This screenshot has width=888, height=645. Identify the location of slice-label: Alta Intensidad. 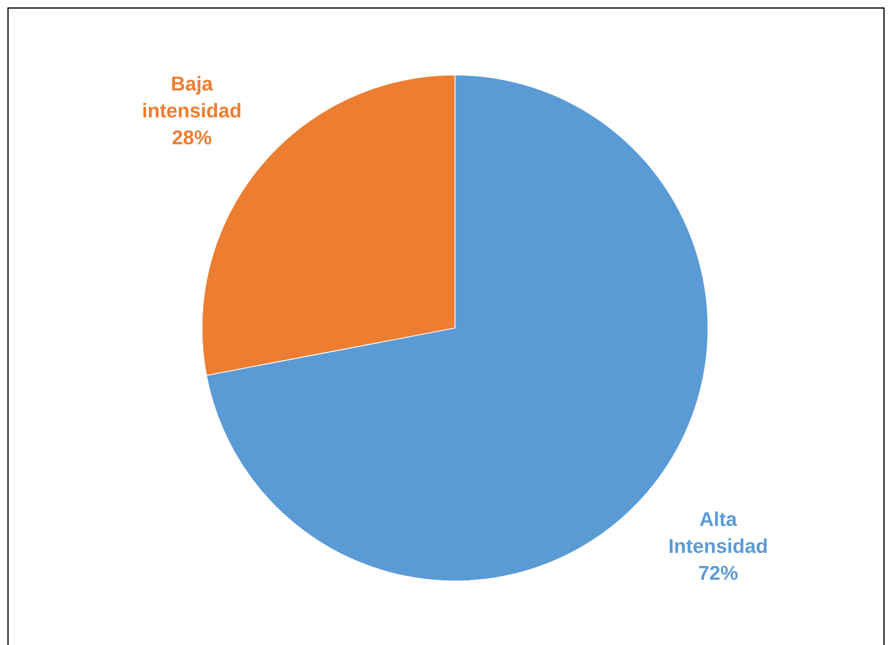
(718, 533).